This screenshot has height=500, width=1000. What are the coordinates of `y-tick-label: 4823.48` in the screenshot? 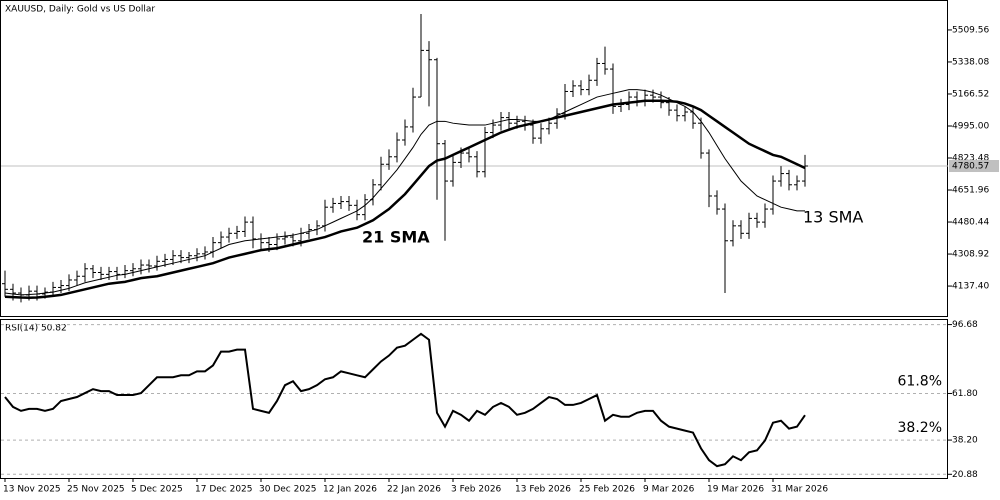 It's located at (970, 159).